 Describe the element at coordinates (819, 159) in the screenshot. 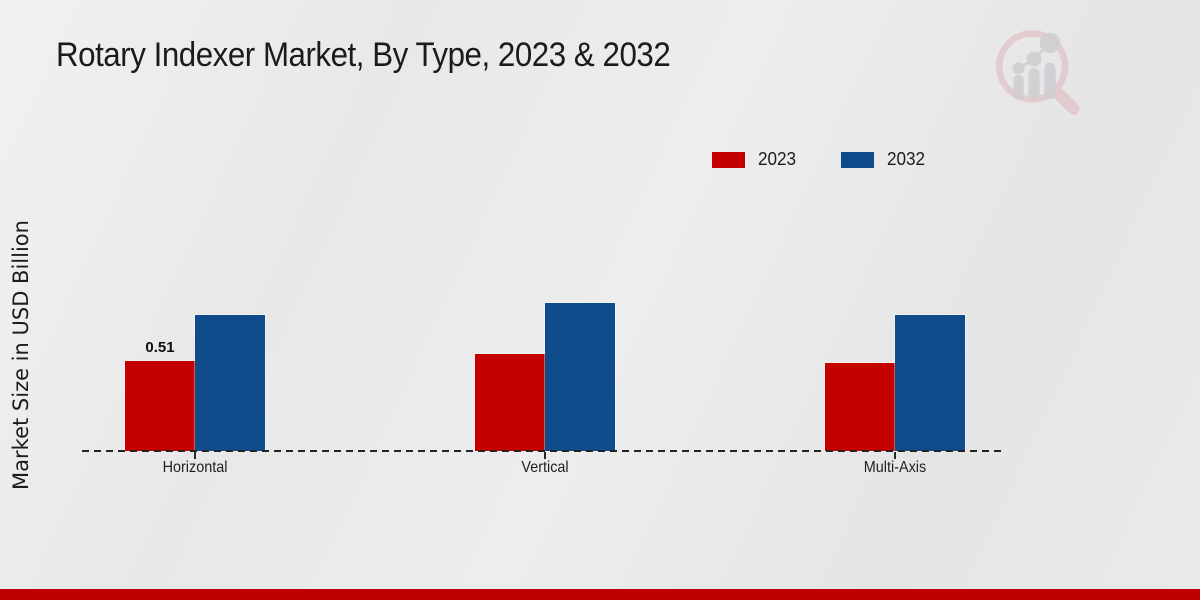

I see `legend: 2023 2032` at that location.